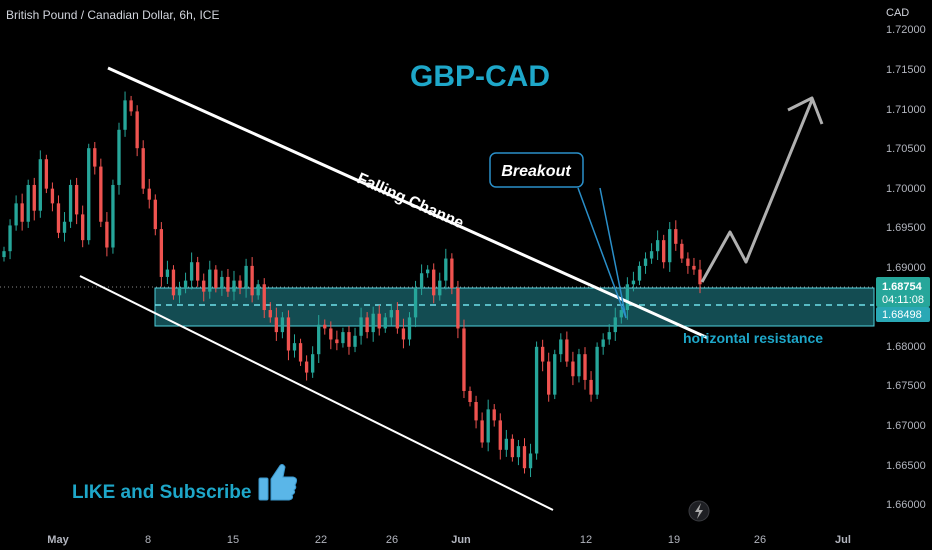  I want to click on time-tick: Jul, so click(843, 540).